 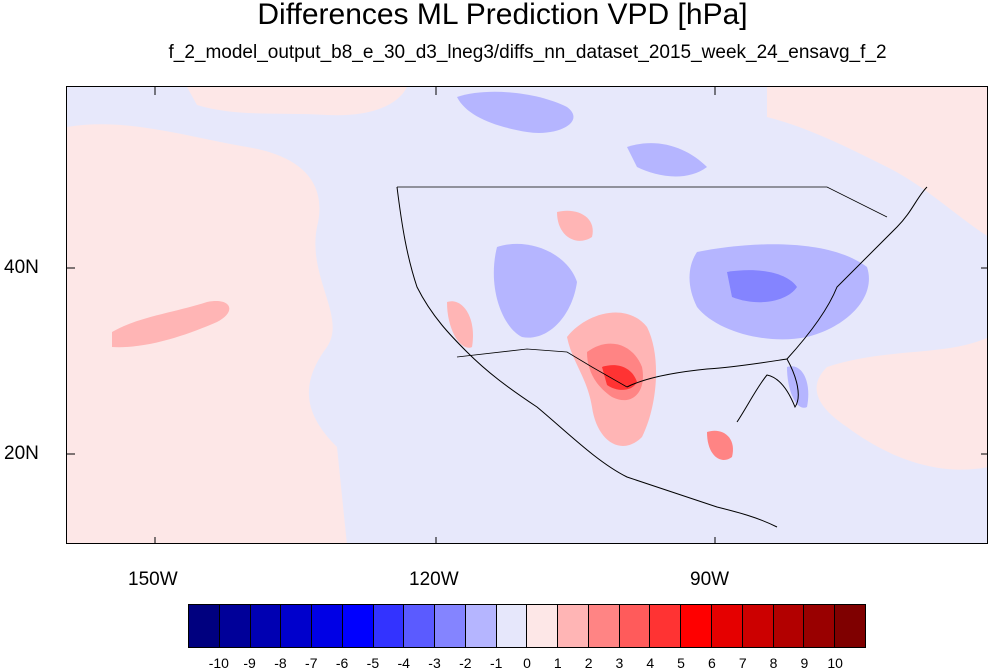 What do you see at coordinates (710, 579) in the screenshot?
I see `lon-label-90w: 90W` at bounding box center [710, 579].